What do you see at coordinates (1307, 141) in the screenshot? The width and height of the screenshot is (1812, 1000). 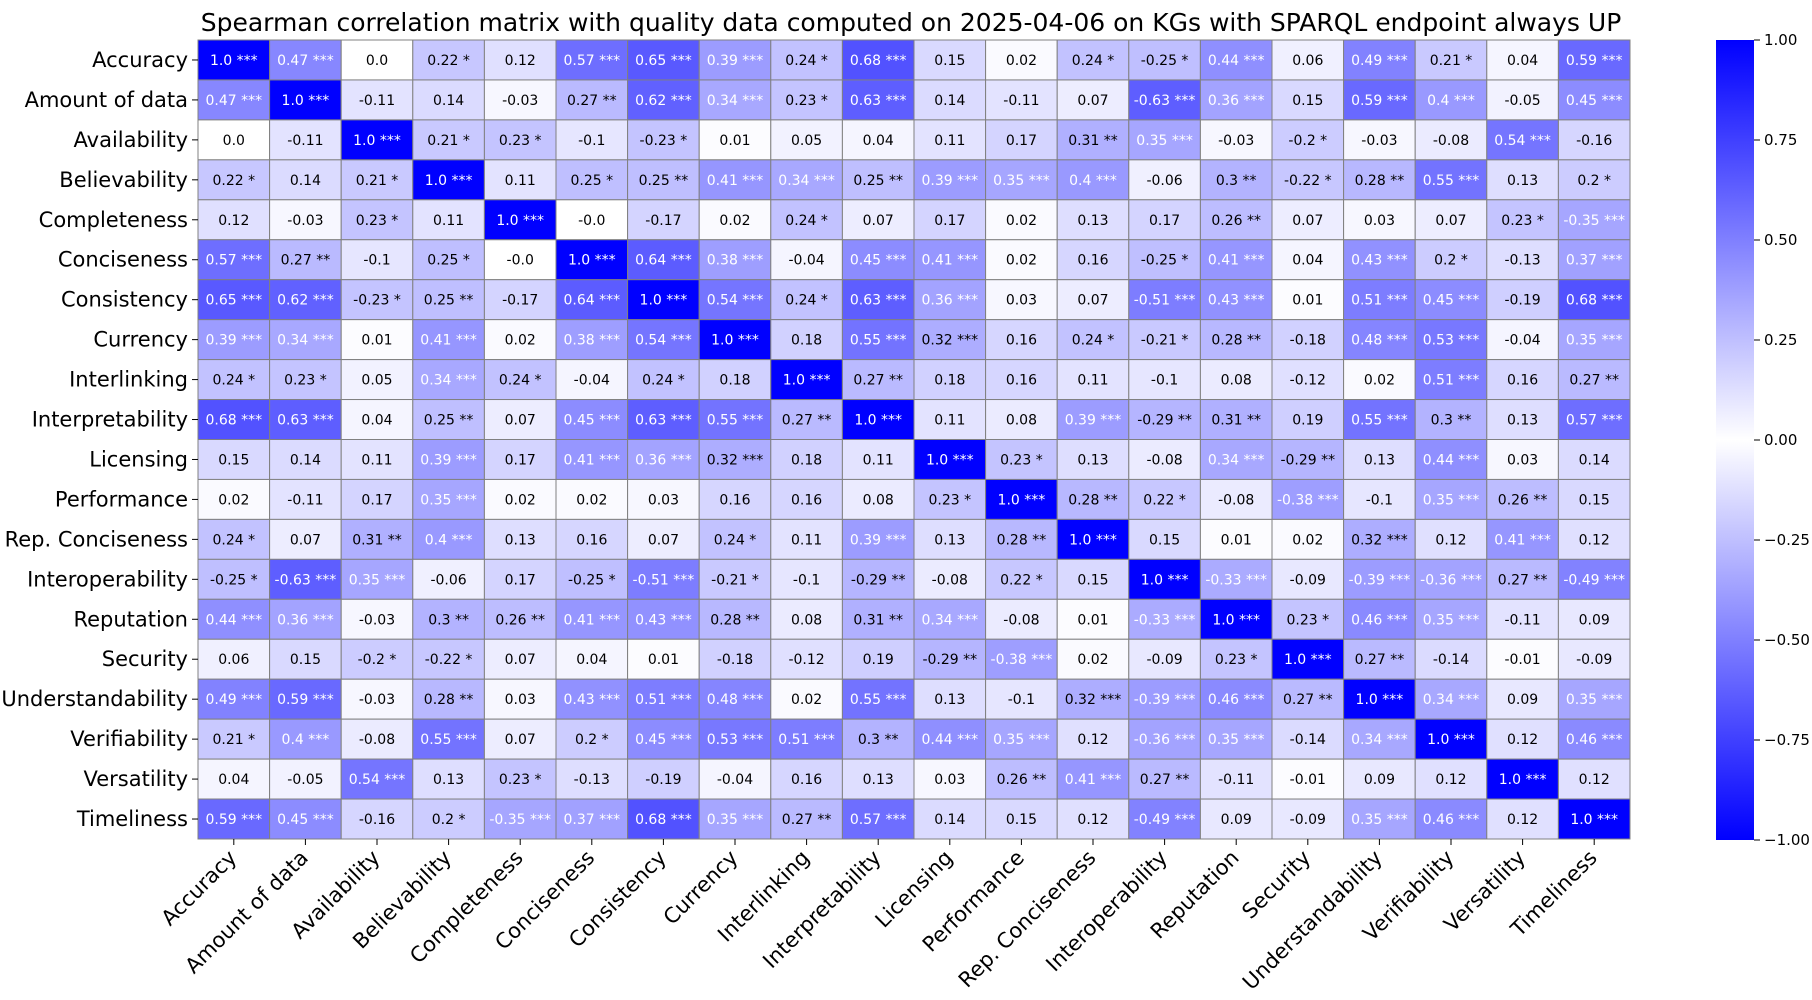 I see `cell-value-label: -0.2 *` at bounding box center [1307, 141].